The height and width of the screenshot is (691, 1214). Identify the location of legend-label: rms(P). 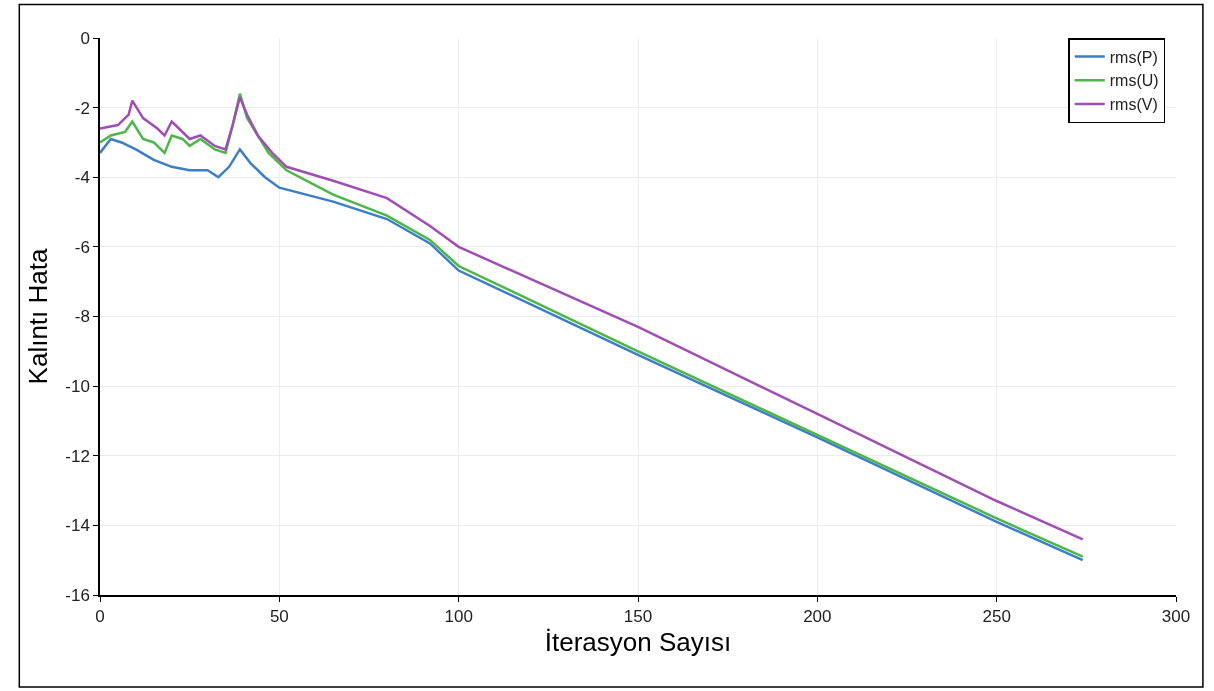
(1133, 57).